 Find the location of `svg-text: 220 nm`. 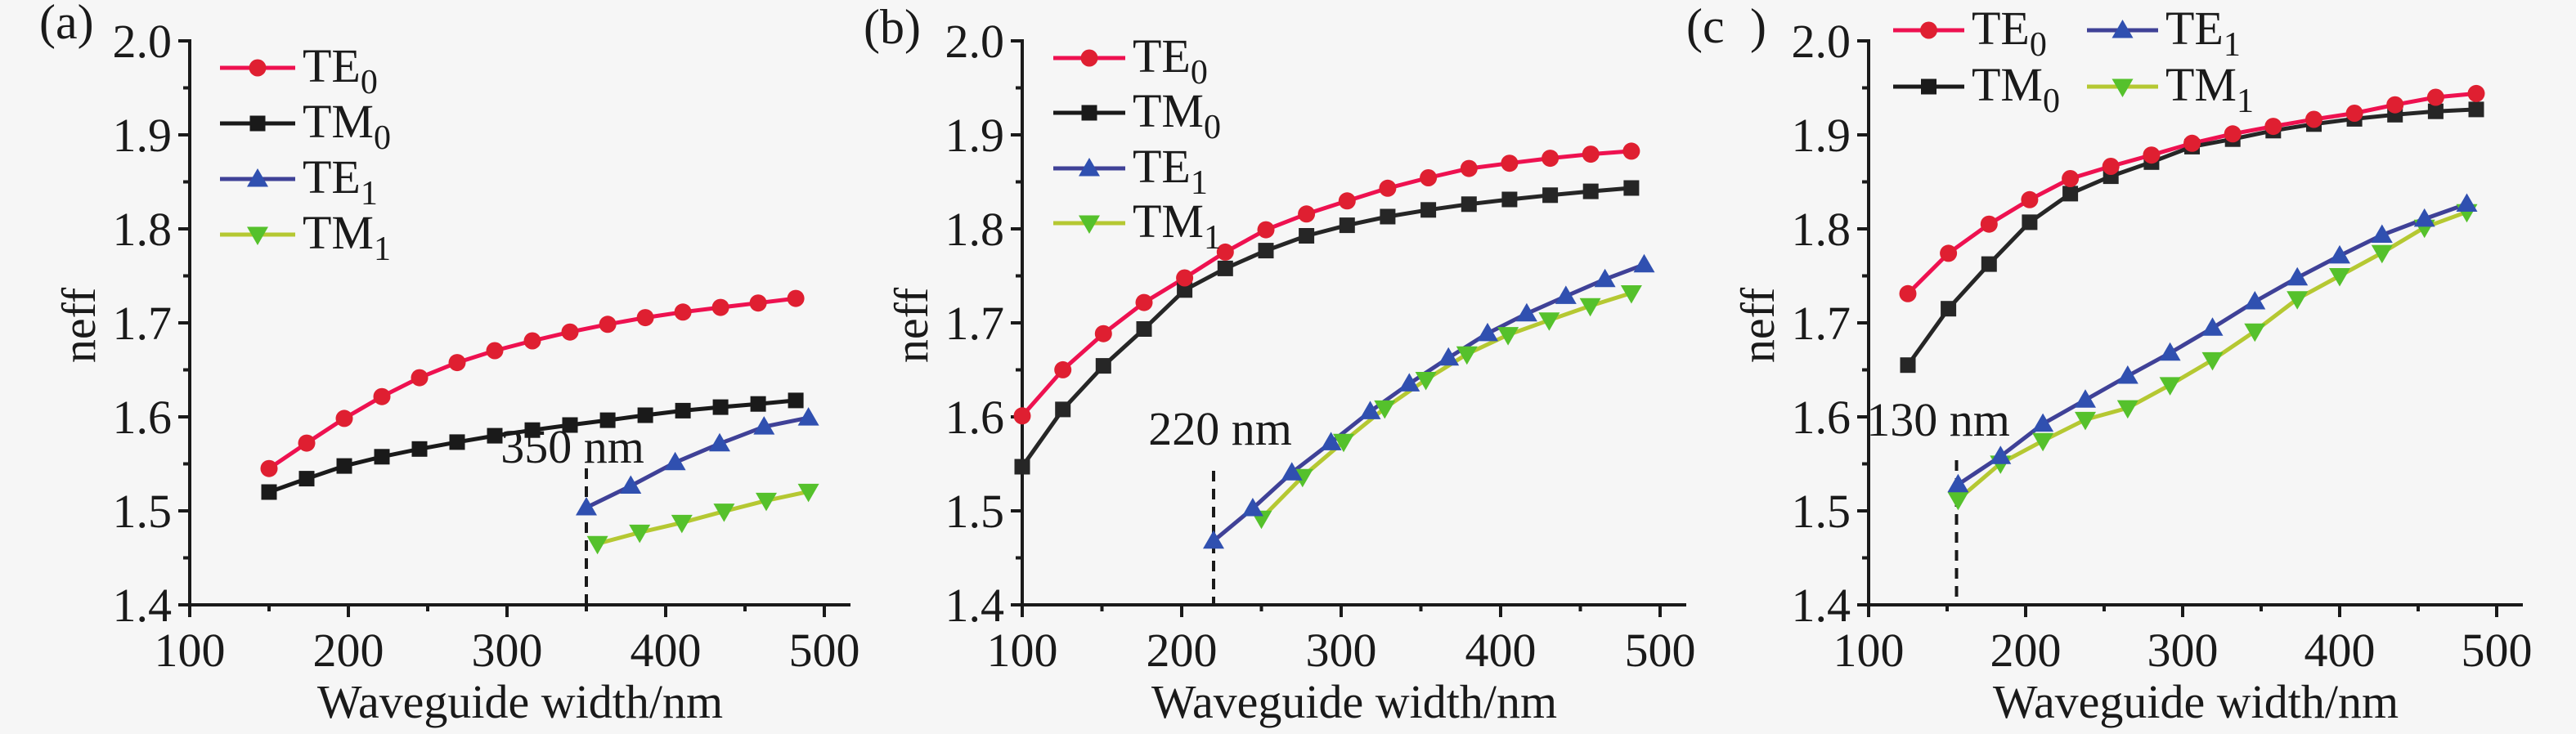

svg-text: 220 nm is located at coordinates (1220, 429).